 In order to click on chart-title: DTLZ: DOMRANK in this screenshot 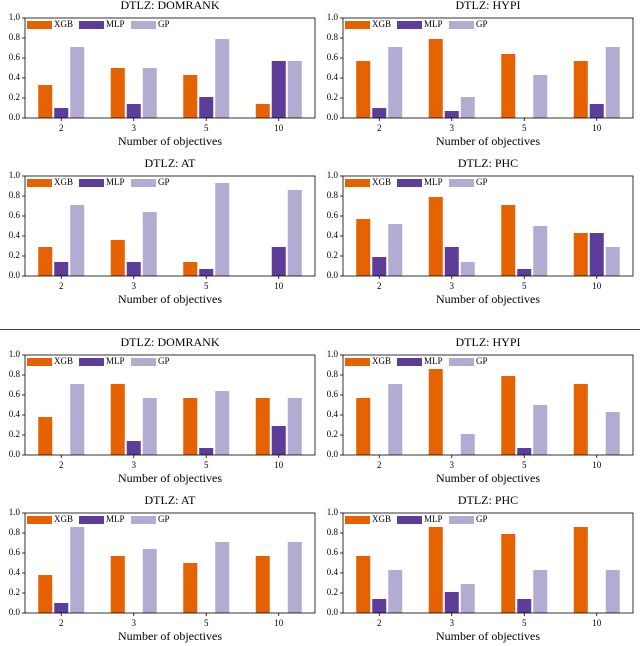, I will do `click(170, 6)`.